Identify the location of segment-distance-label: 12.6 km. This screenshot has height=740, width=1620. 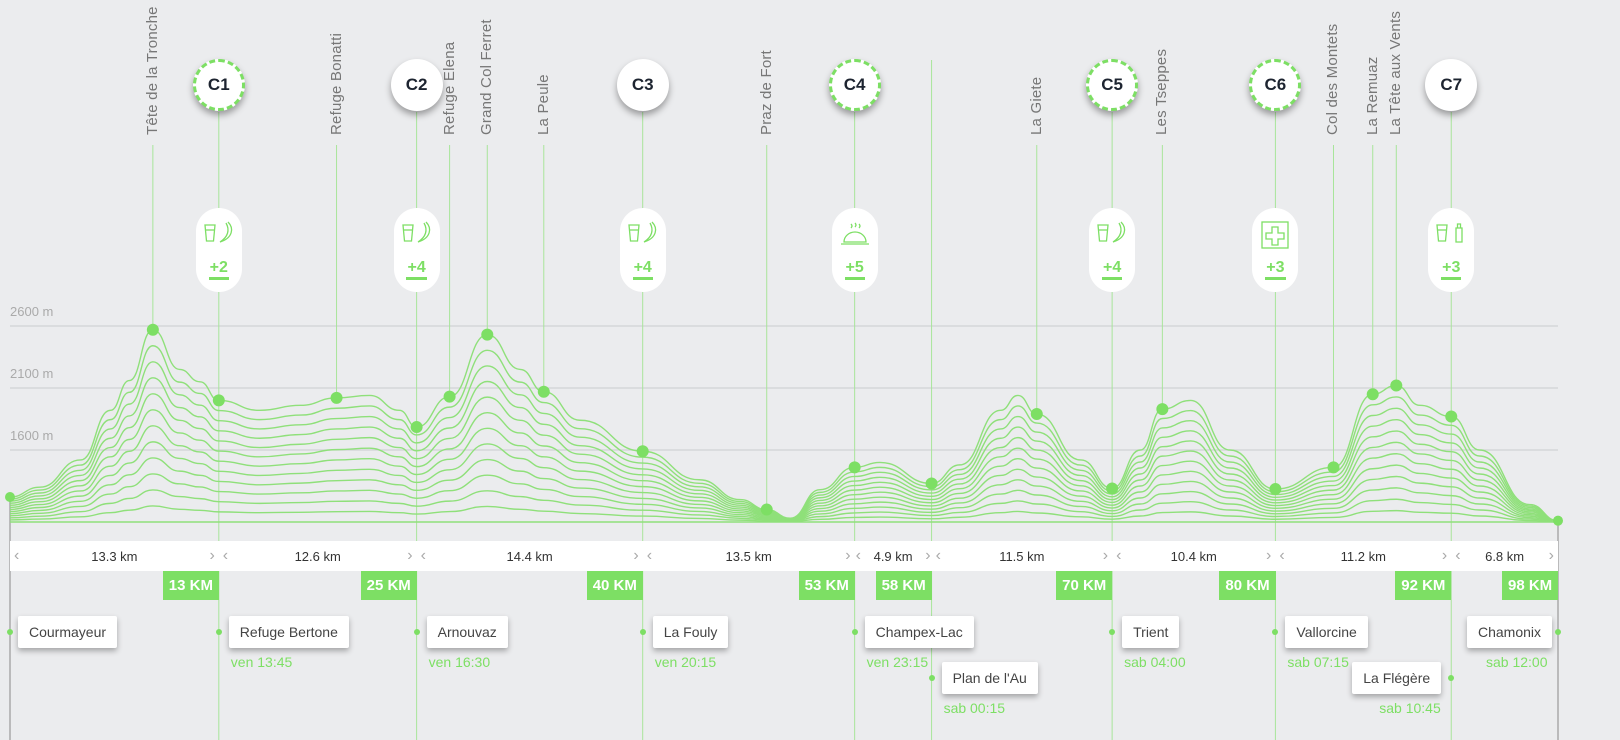
(317, 556).